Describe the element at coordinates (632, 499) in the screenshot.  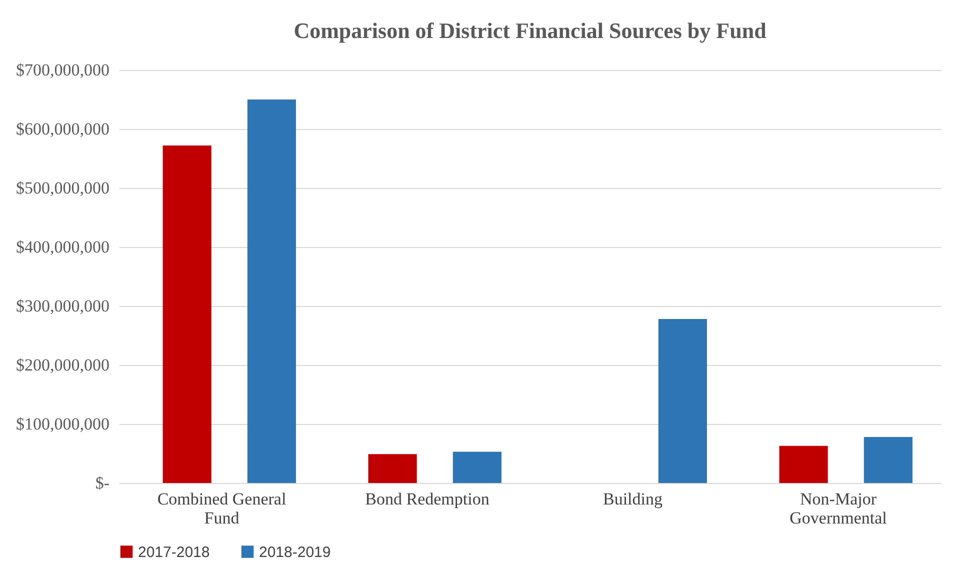
I see `x-tick-label: Building` at that location.